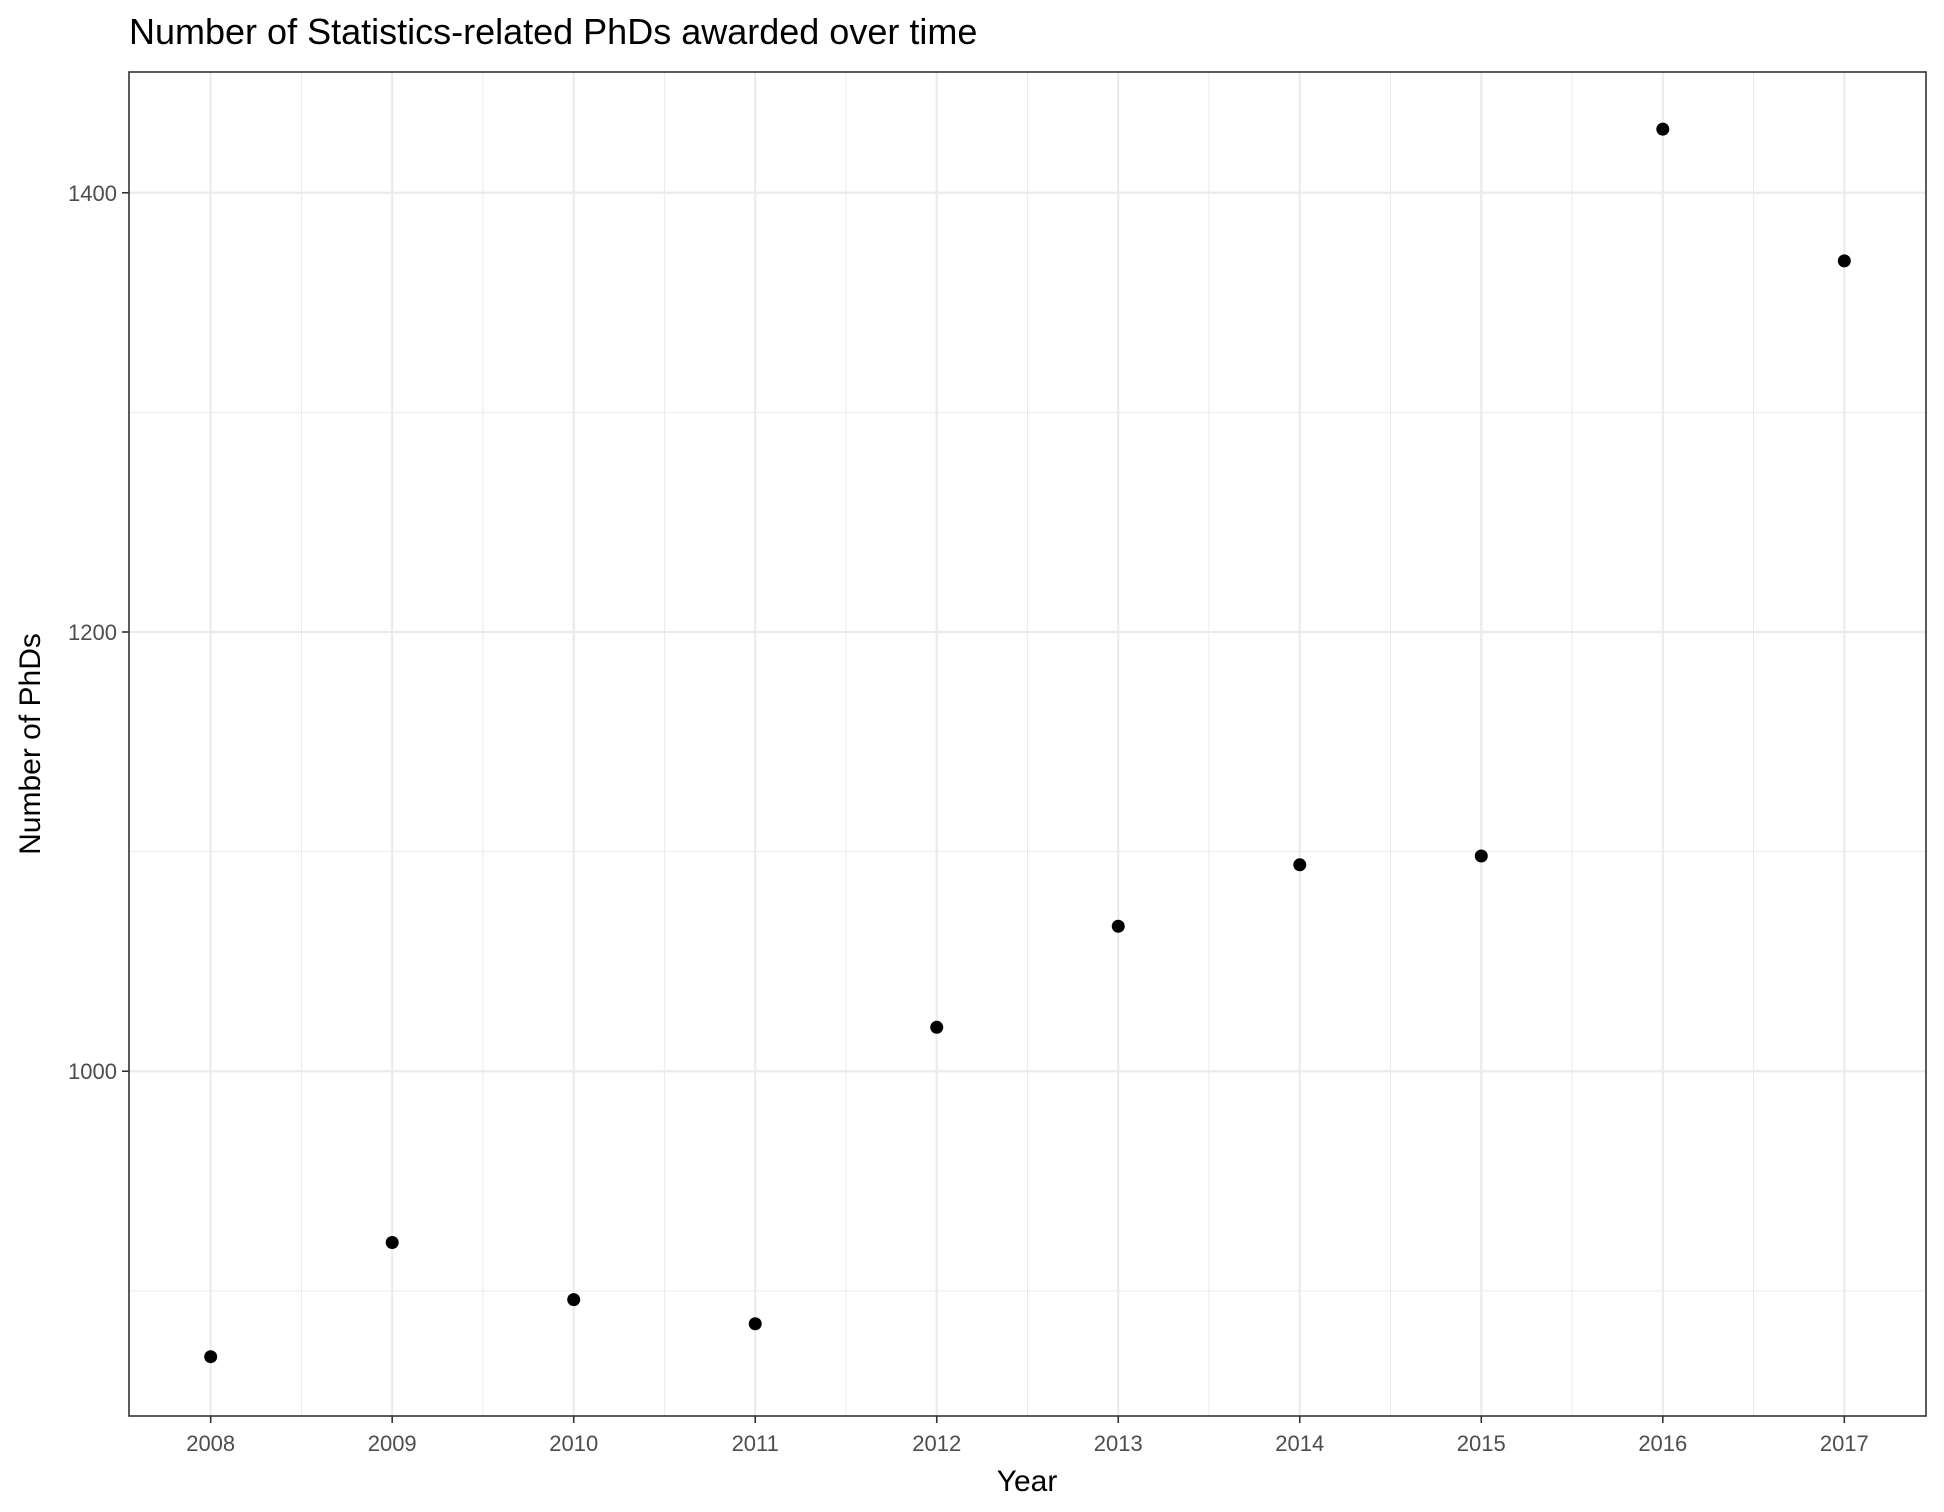 This screenshot has height=1512, width=1944. I want to click on y-tick-label: 1200, so click(92, 632).